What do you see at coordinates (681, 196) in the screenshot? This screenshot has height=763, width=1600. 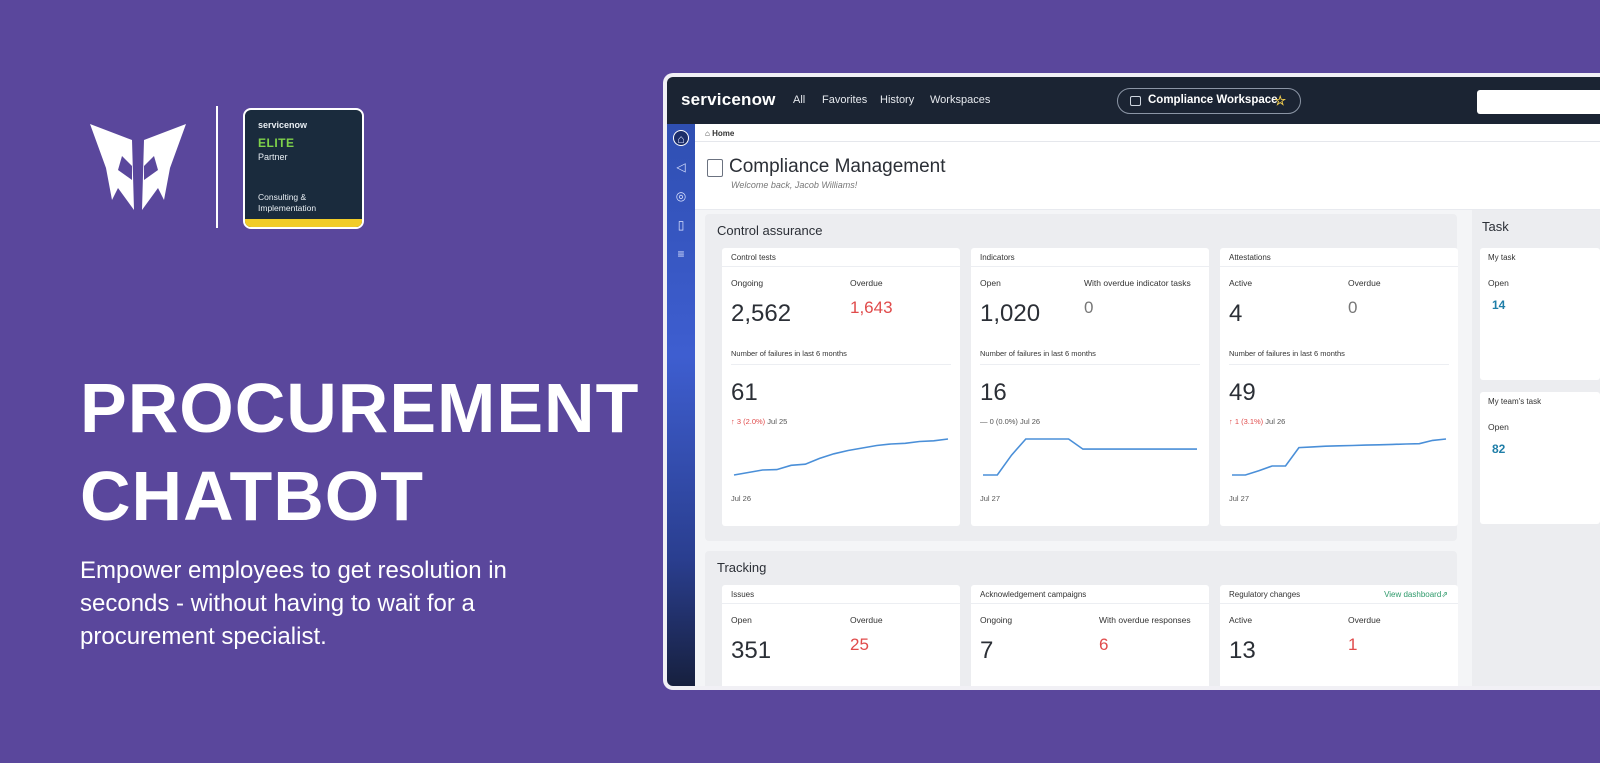 I see `check-circle-icon: ◎` at bounding box center [681, 196].